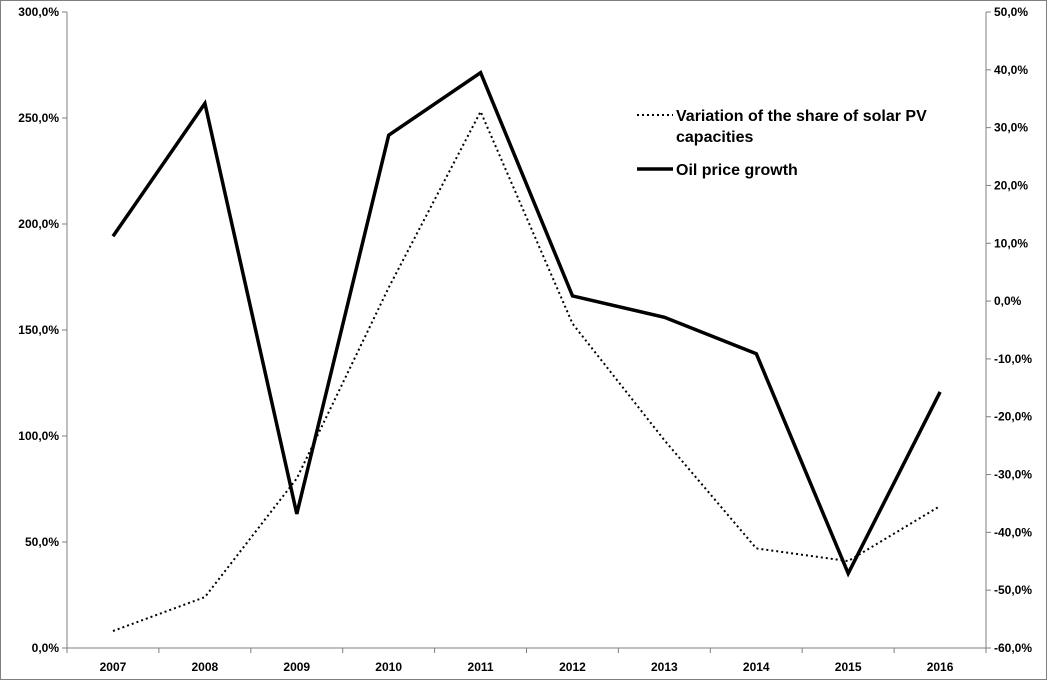 This screenshot has height=681, width=1047. What do you see at coordinates (204, 667) in the screenshot?
I see `x-tick-label: 2008` at bounding box center [204, 667].